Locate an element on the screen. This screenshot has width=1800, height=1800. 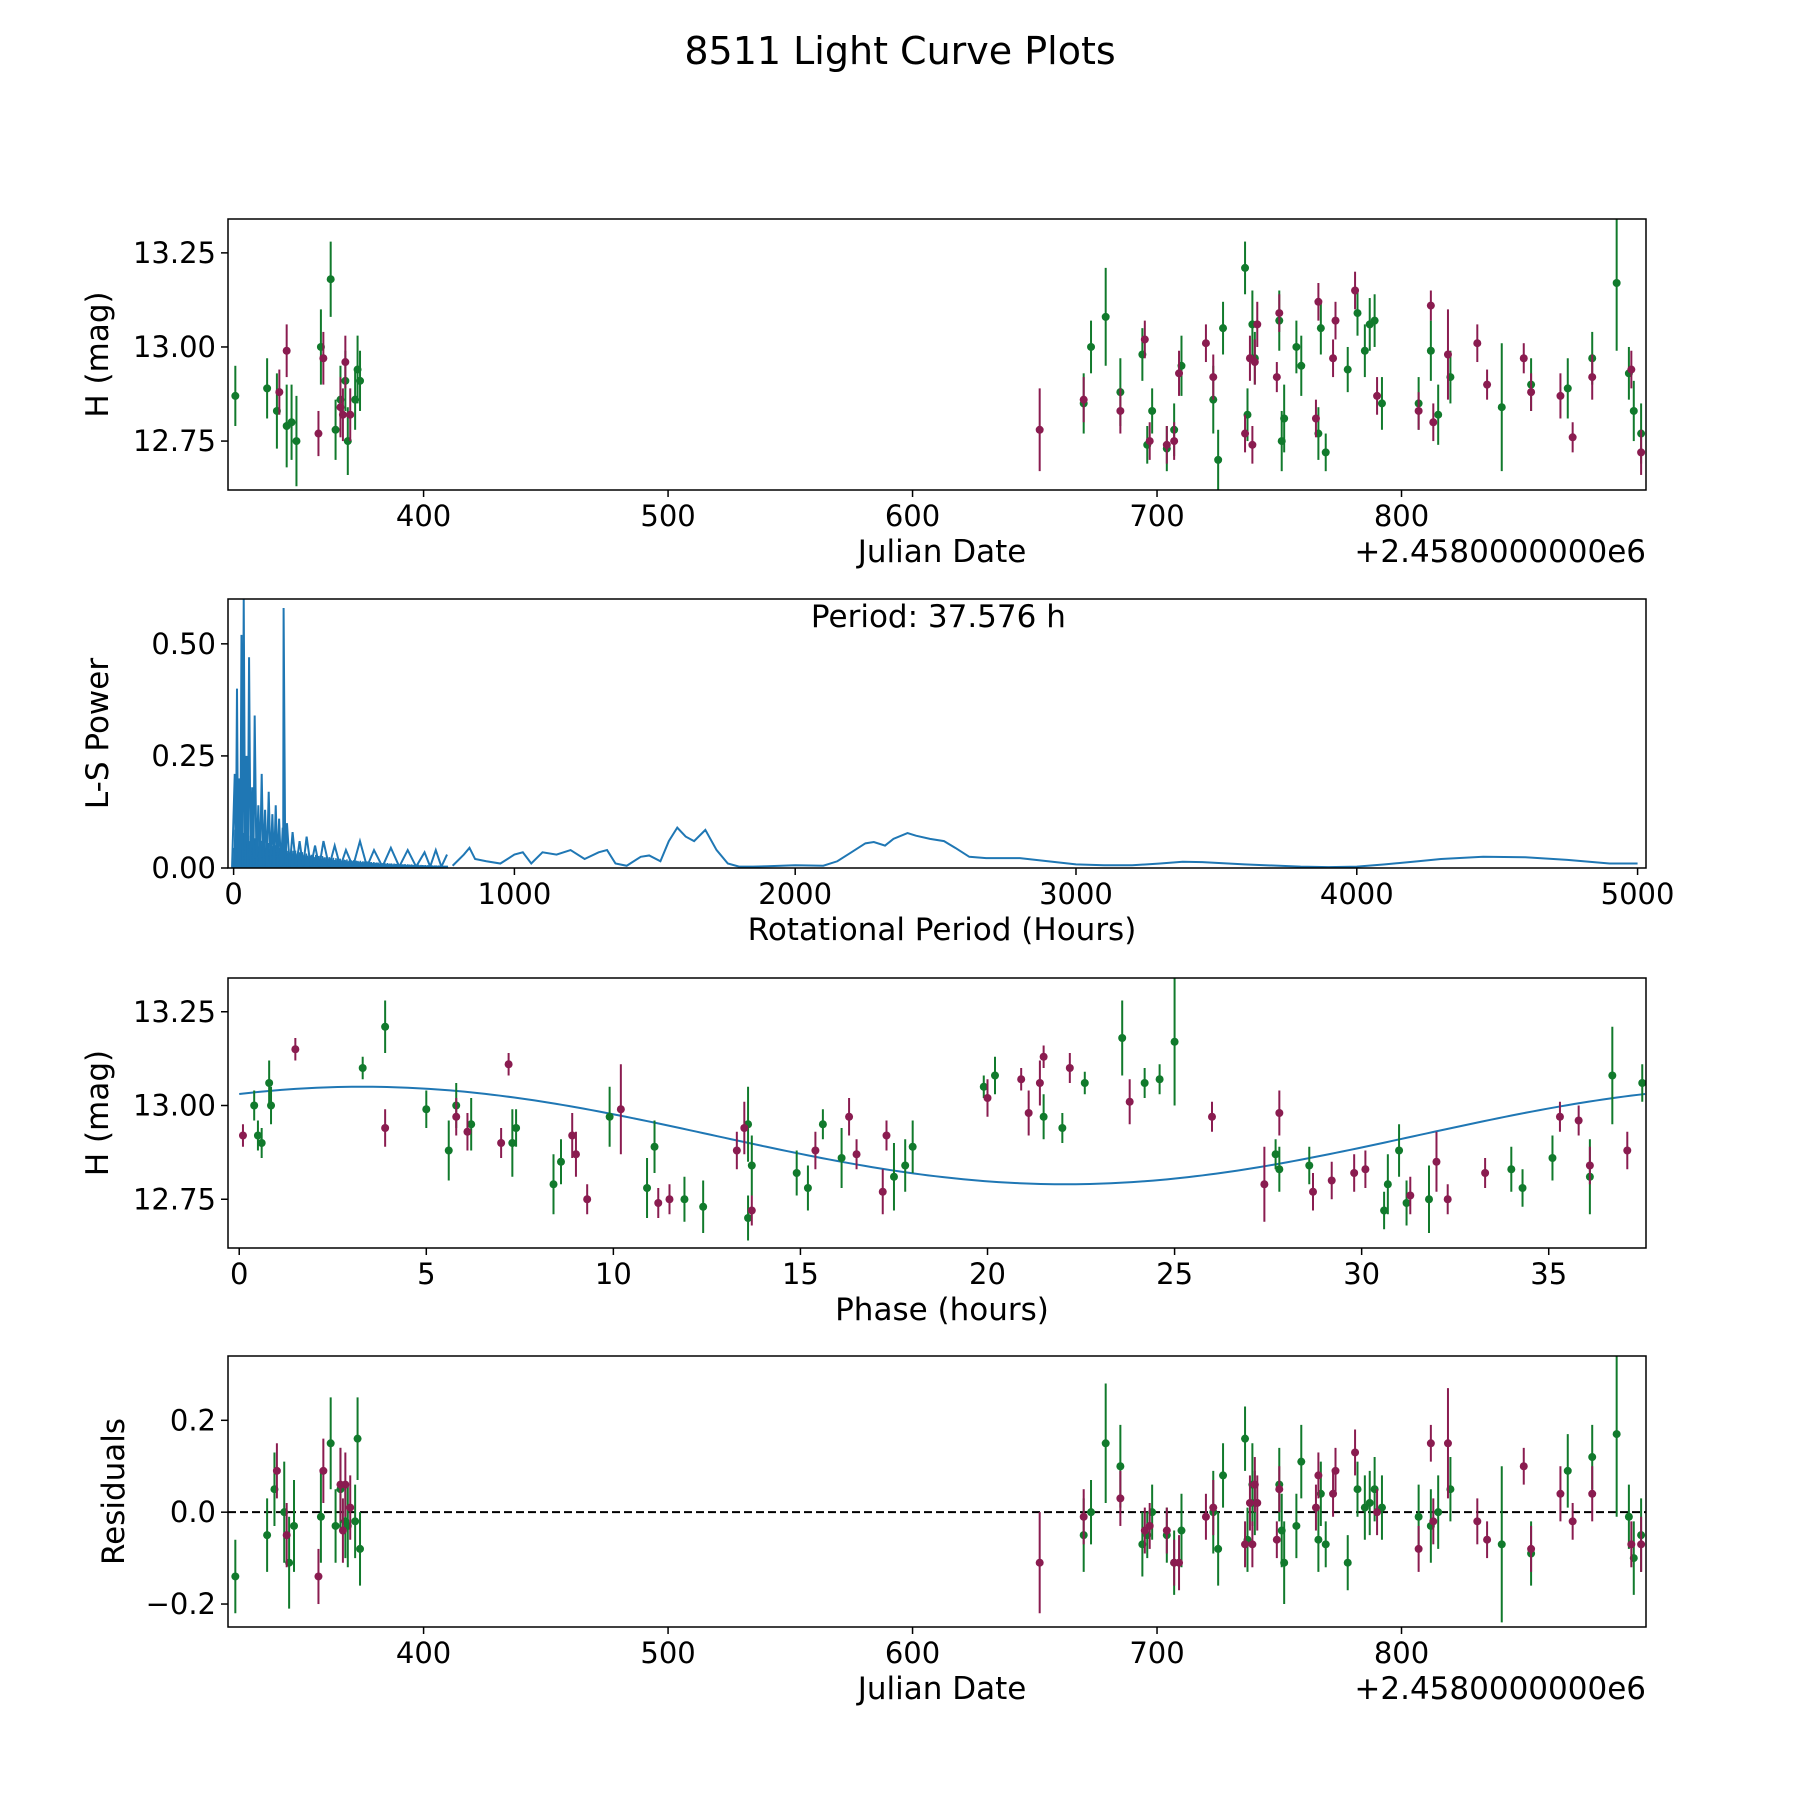
y-tick-label: 13.25 is located at coordinates (174, 1012).